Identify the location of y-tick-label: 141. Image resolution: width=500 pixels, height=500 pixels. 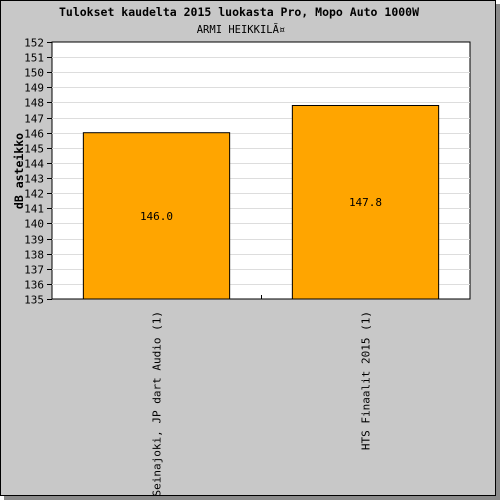
(34, 209).